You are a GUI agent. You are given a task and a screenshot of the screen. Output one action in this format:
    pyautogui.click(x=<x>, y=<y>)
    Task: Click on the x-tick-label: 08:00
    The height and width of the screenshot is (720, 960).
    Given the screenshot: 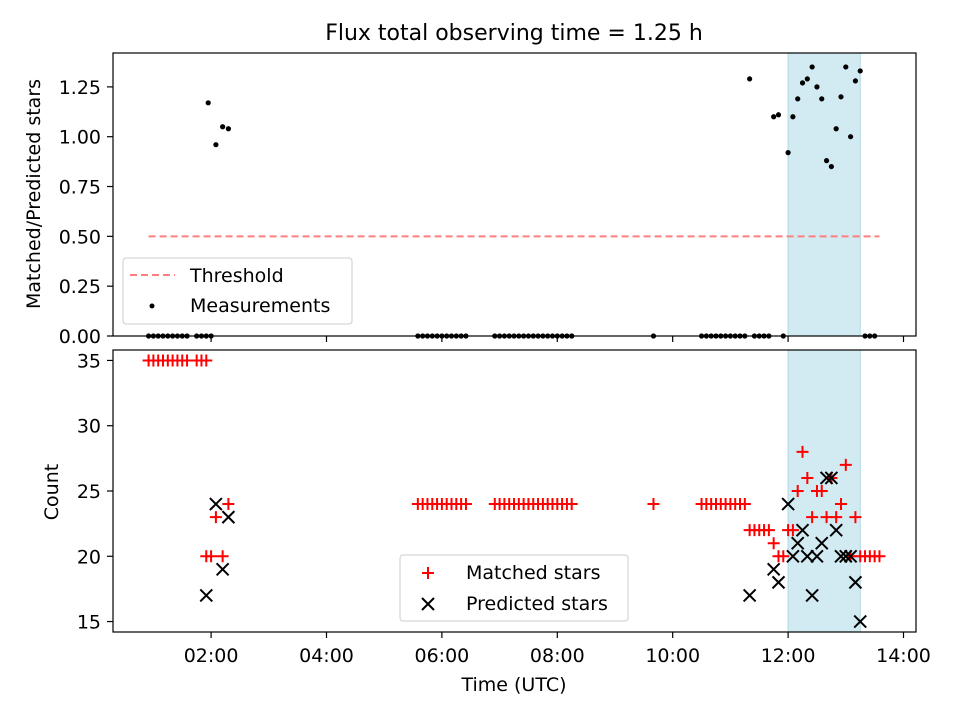 What is the action you would take?
    pyautogui.click(x=557, y=656)
    